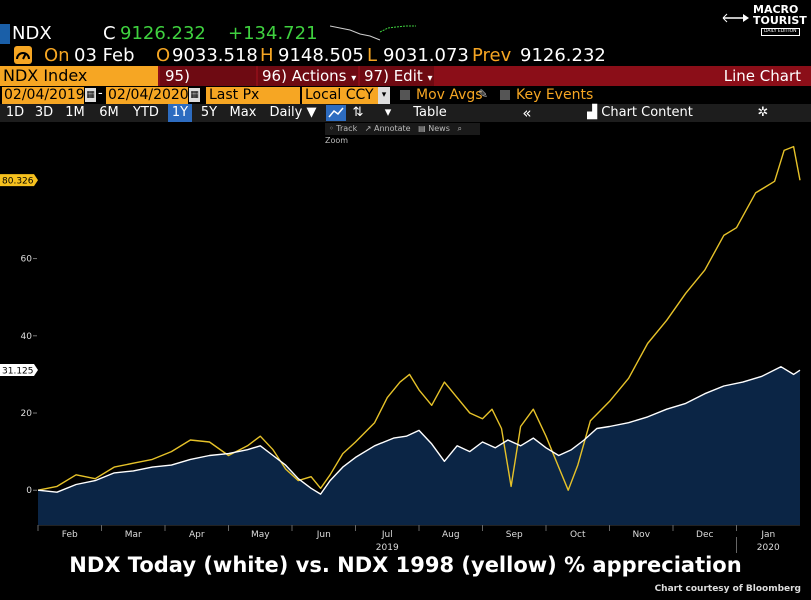  What do you see at coordinates (208, 85) in the screenshot?
I see `compare-button: 95) Compare` at bounding box center [208, 85].